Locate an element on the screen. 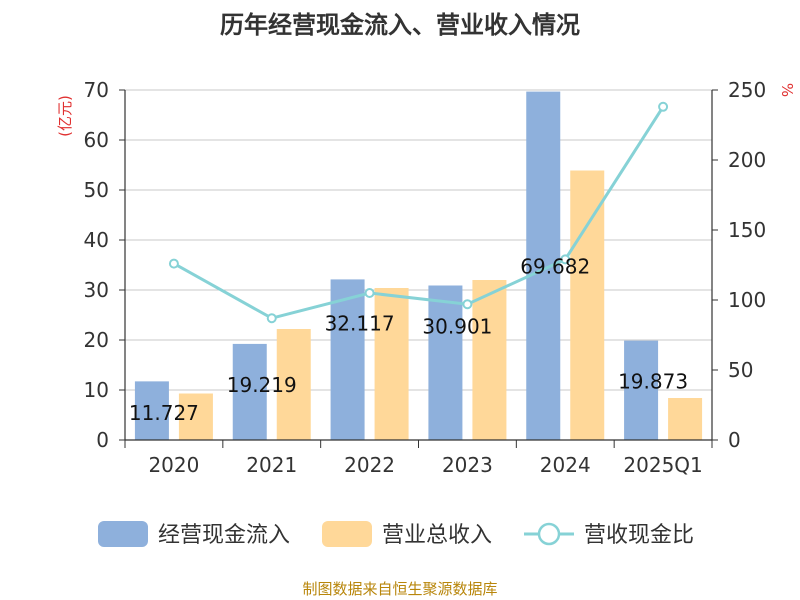 This screenshot has width=800, height=600. left-tick-label: 20 is located at coordinates (96, 340).